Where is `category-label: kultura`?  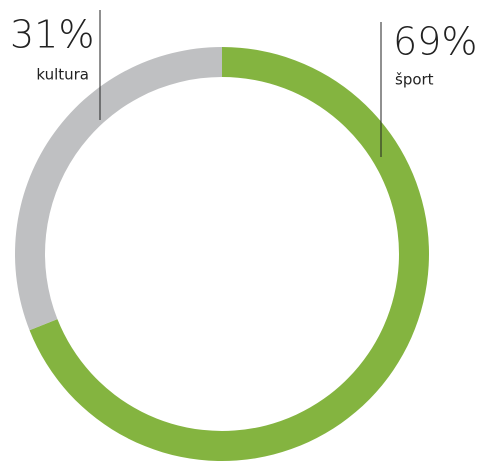
category-label: kultura is located at coordinates (62, 75).